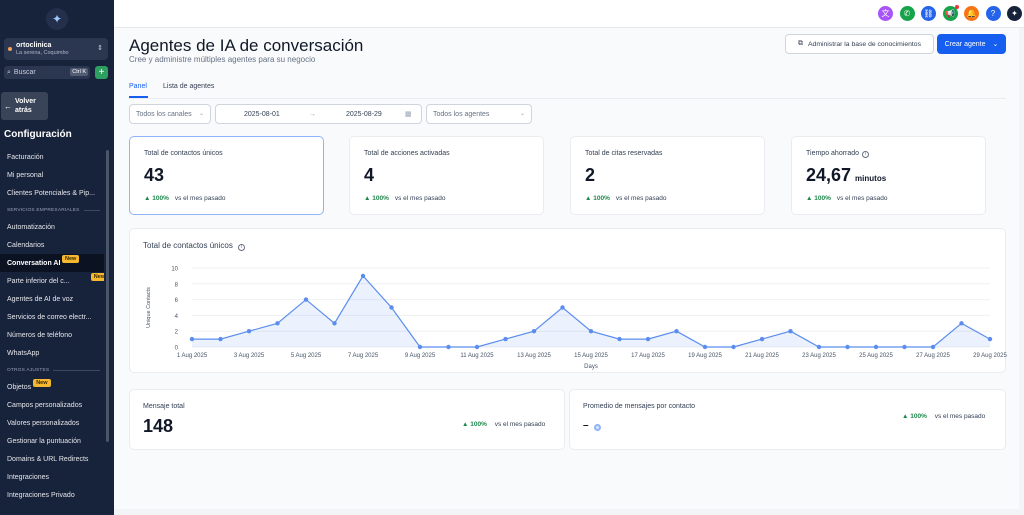  Describe the element at coordinates (829, 175) in the screenshot. I see `stat-value-number: 24,67` at that location.